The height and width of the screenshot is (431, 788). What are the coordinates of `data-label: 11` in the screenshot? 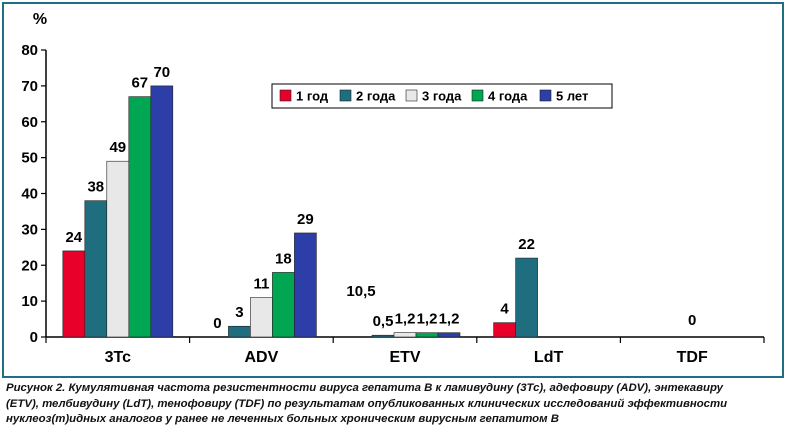 It's located at (261, 284).